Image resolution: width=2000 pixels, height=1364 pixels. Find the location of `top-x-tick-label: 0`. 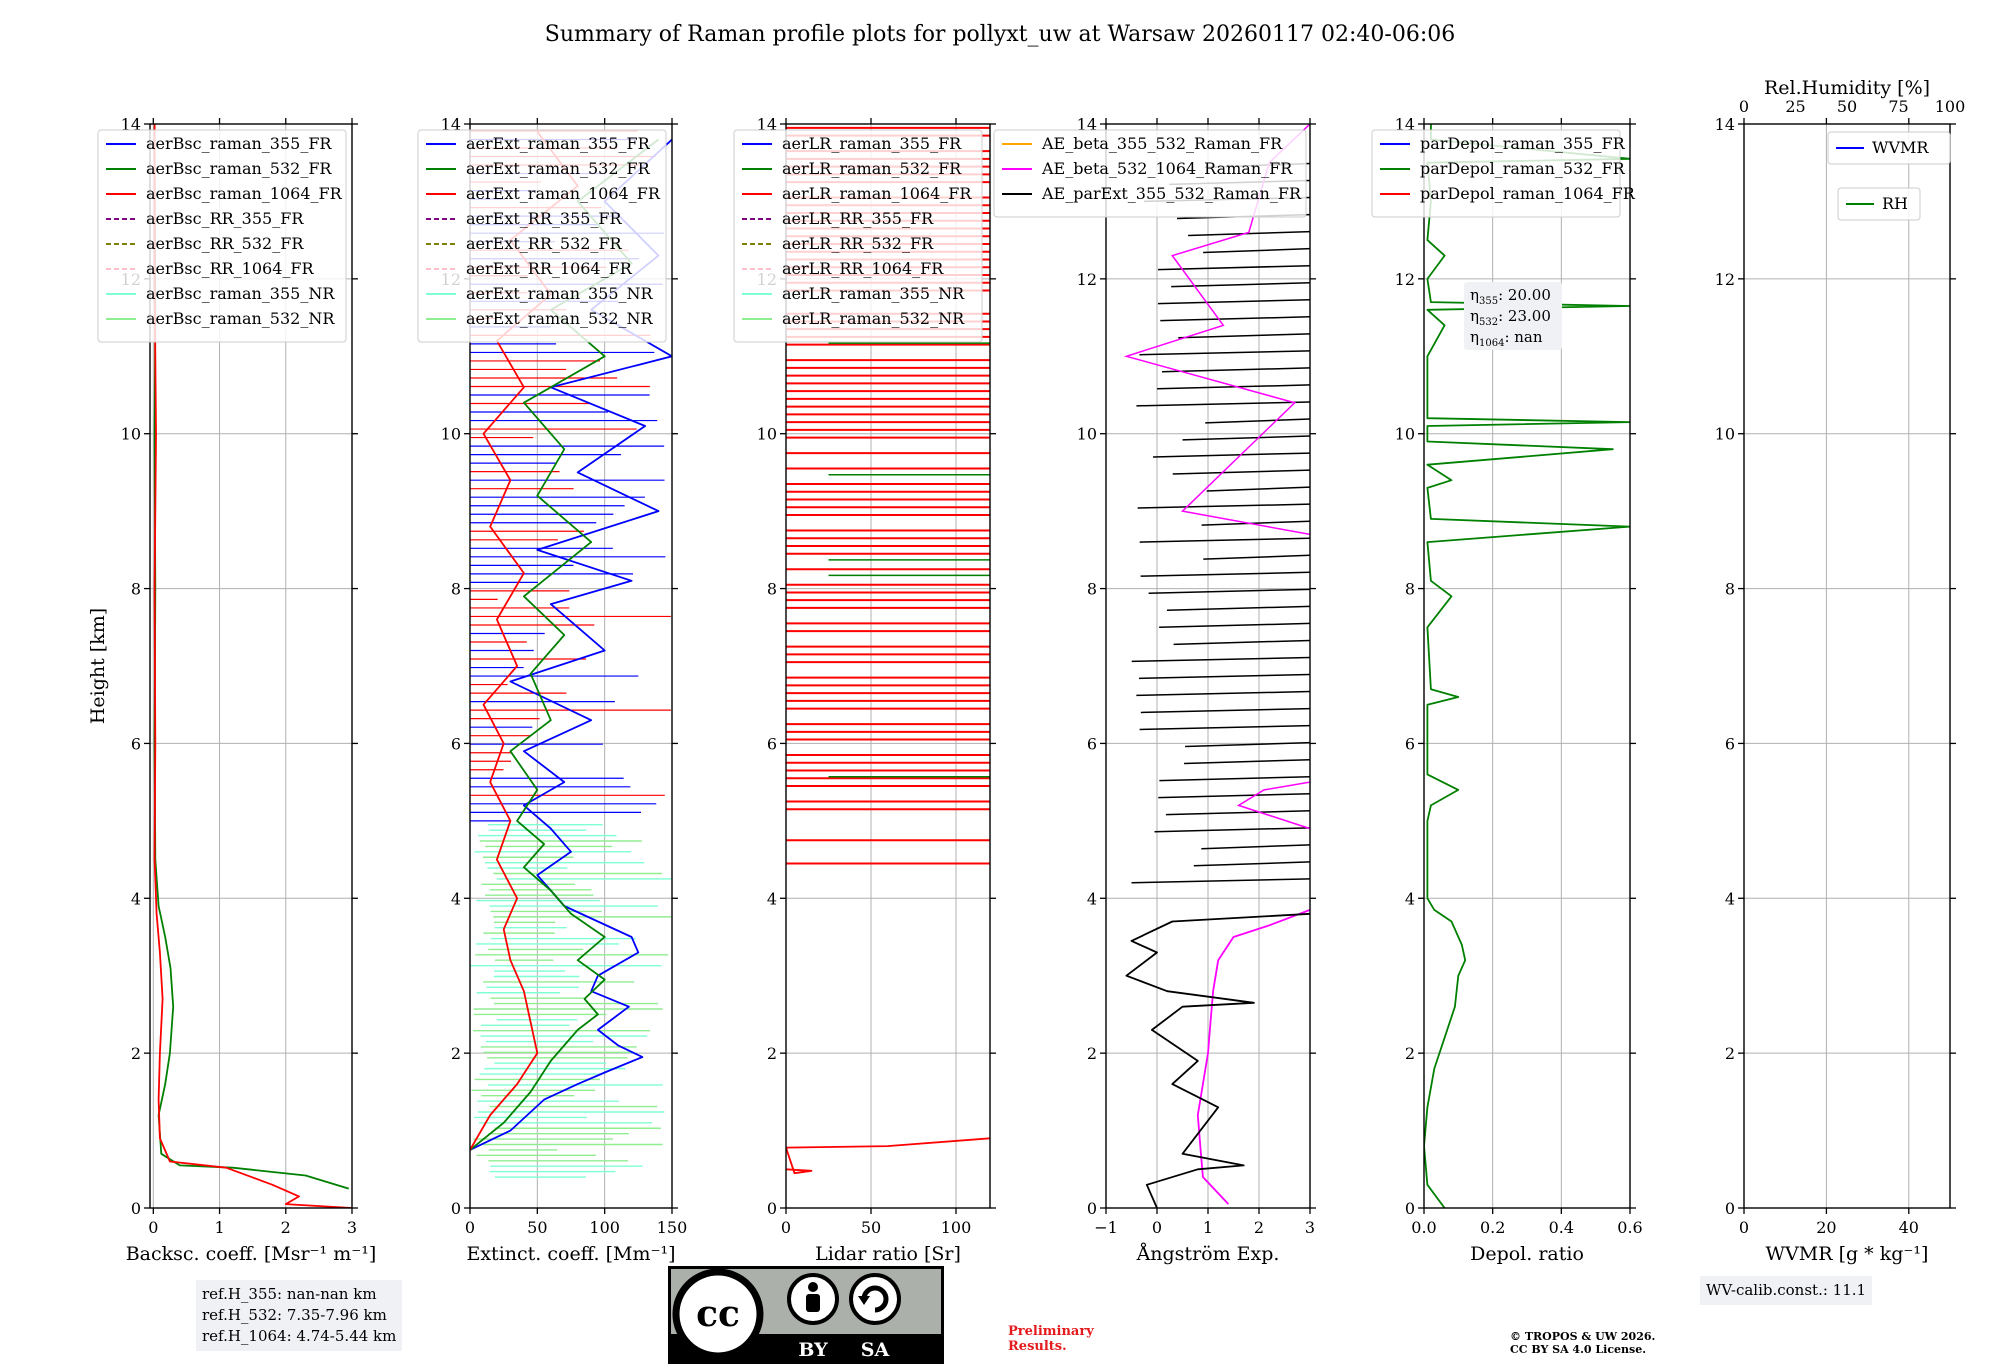

top-x-tick-label: 0 is located at coordinates (1744, 106).